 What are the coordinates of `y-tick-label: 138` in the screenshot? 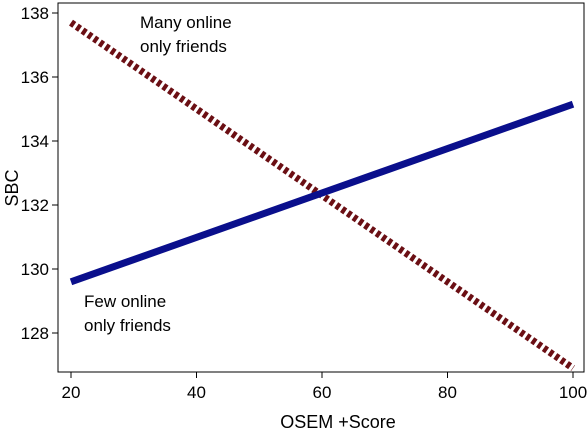 It's located at (35, 13).